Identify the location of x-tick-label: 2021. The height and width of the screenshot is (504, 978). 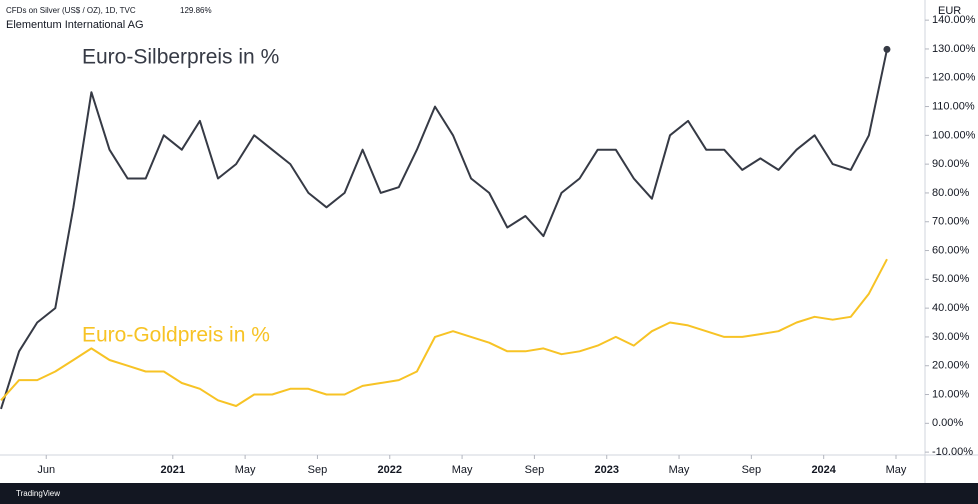
(173, 470).